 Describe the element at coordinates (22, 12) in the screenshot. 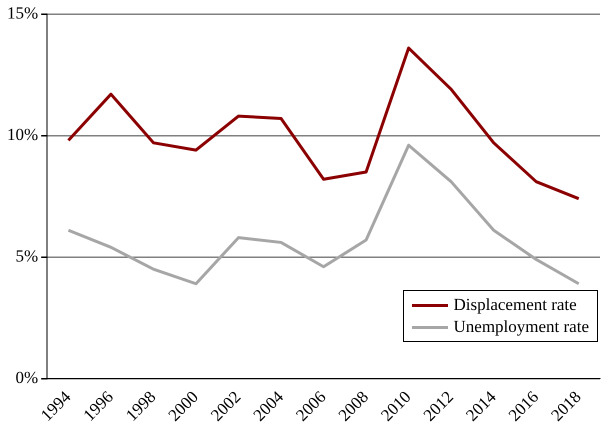

I see `y-tick-label: 15%` at that location.